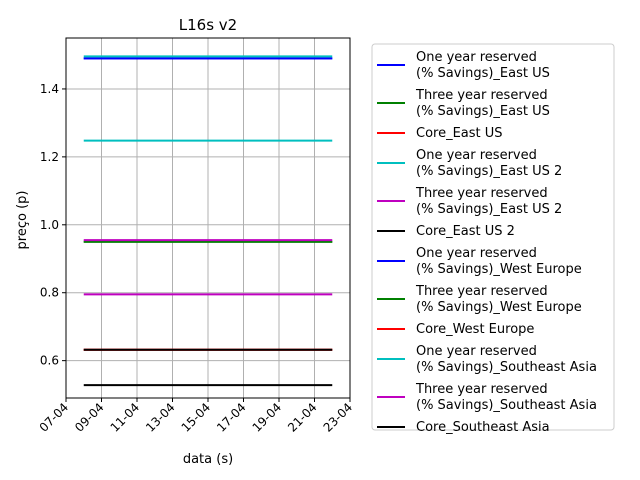  I want to click on legend-entry-5: Three year reserved(% Savings)_East US 2, so click(469, 201).